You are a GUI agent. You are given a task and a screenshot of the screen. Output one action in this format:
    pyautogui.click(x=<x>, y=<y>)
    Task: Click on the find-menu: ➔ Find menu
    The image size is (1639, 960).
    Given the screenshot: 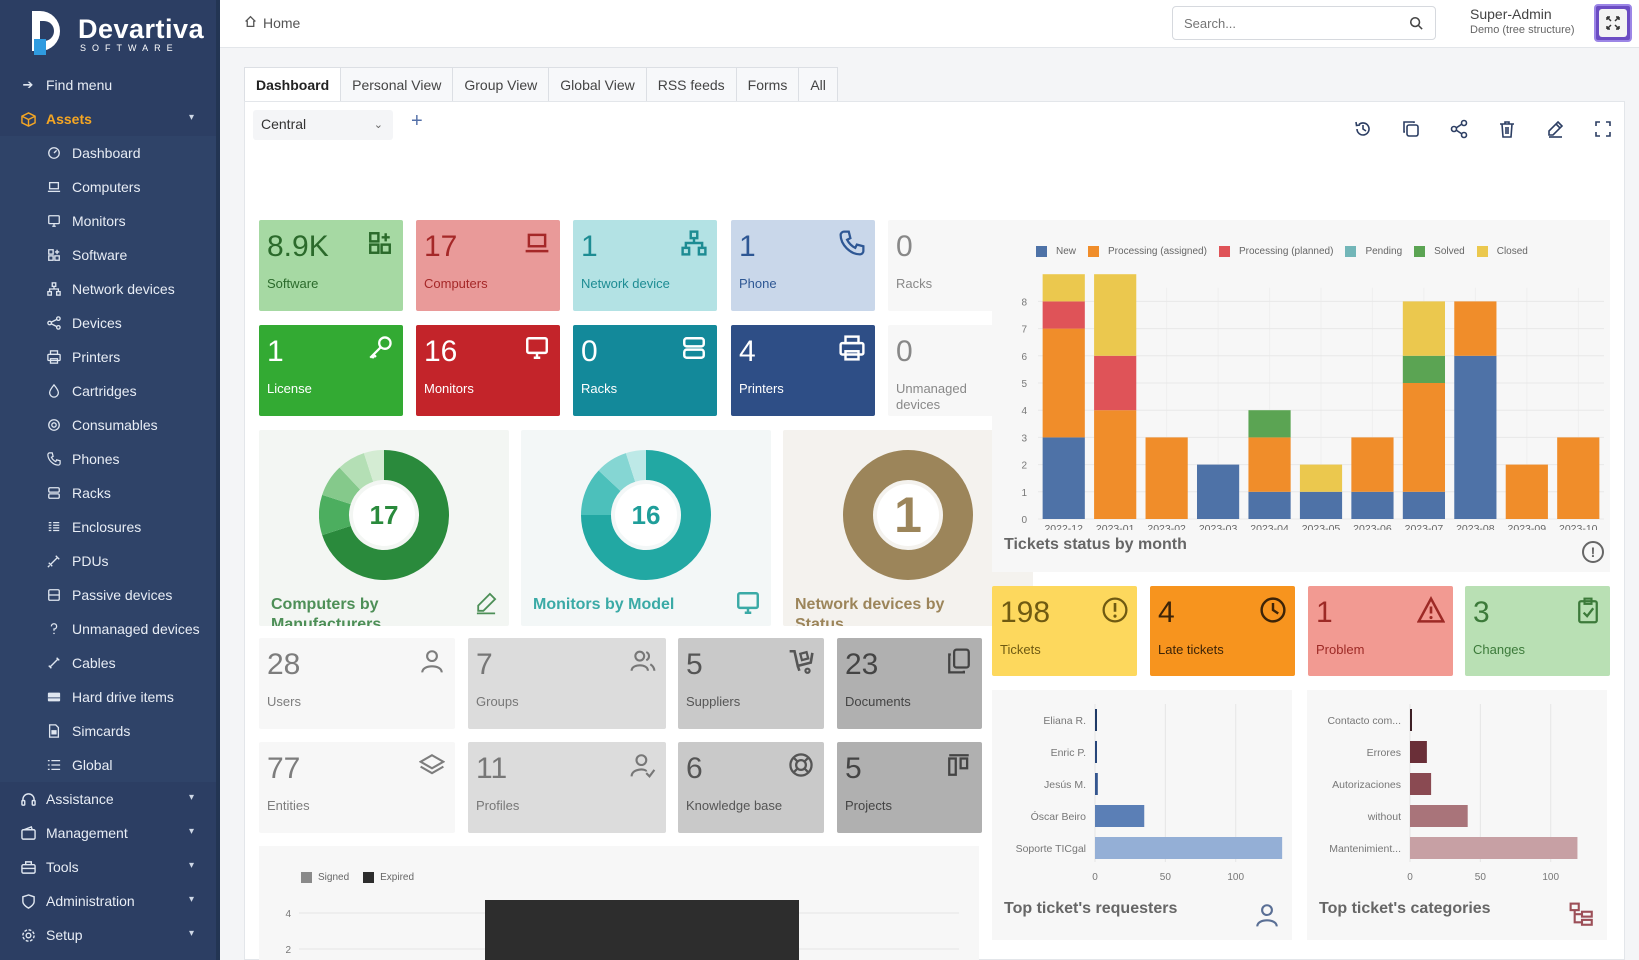 What is the action you would take?
    pyautogui.click(x=110, y=85)
    